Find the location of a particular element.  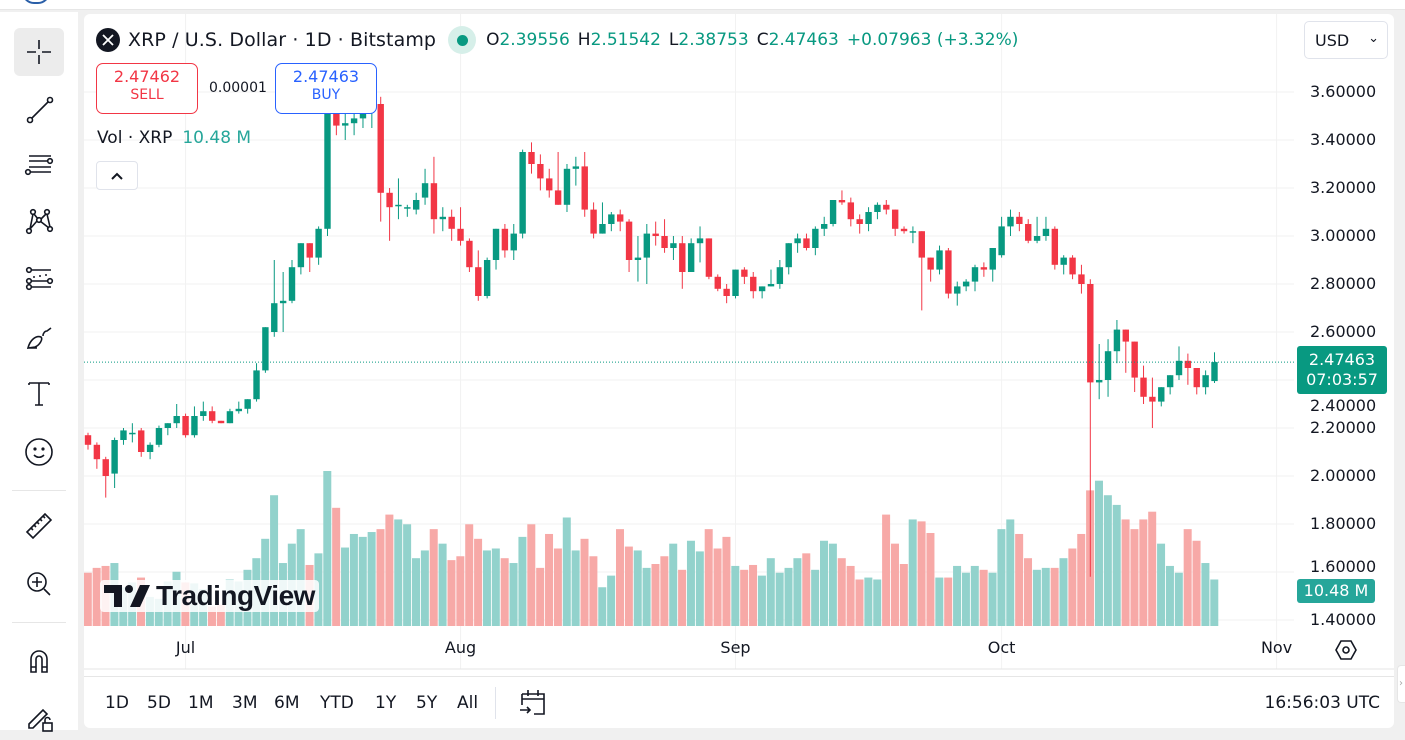

sell-price: 2.47462 is located at coordinates (147, 76).